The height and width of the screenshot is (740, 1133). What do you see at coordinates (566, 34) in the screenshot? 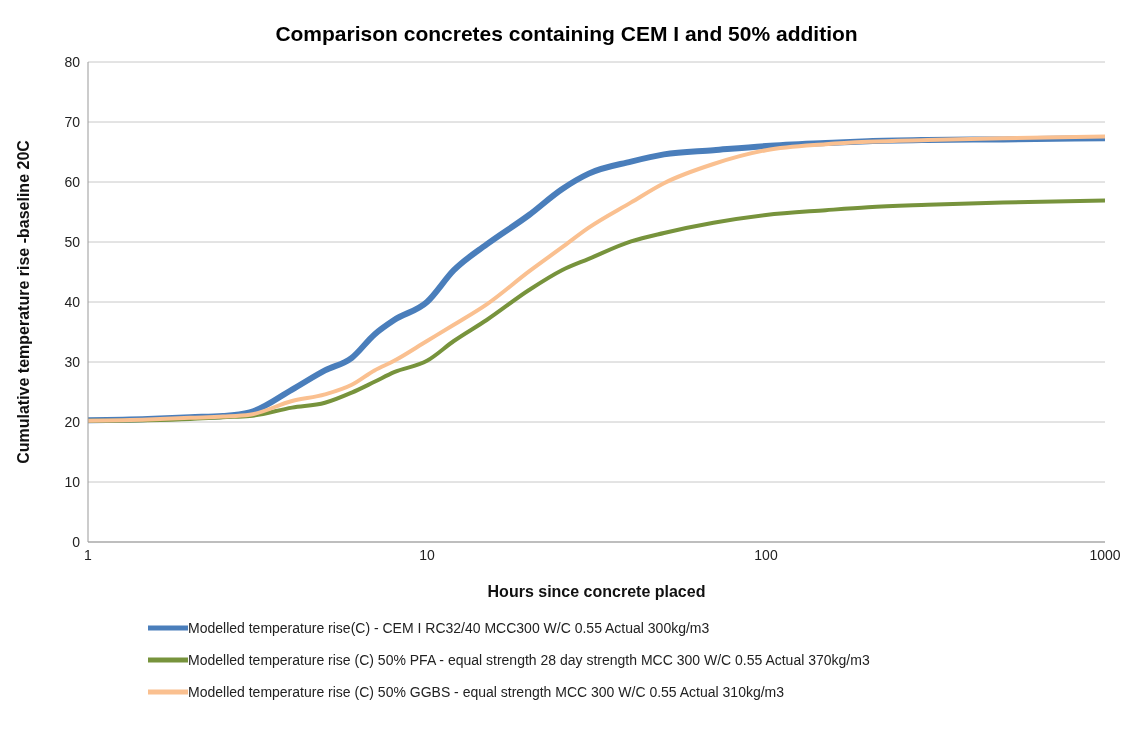
I see `chart-title: Comparison concretes containing CEM I and 50% addition` at bounding box center [566, 34].